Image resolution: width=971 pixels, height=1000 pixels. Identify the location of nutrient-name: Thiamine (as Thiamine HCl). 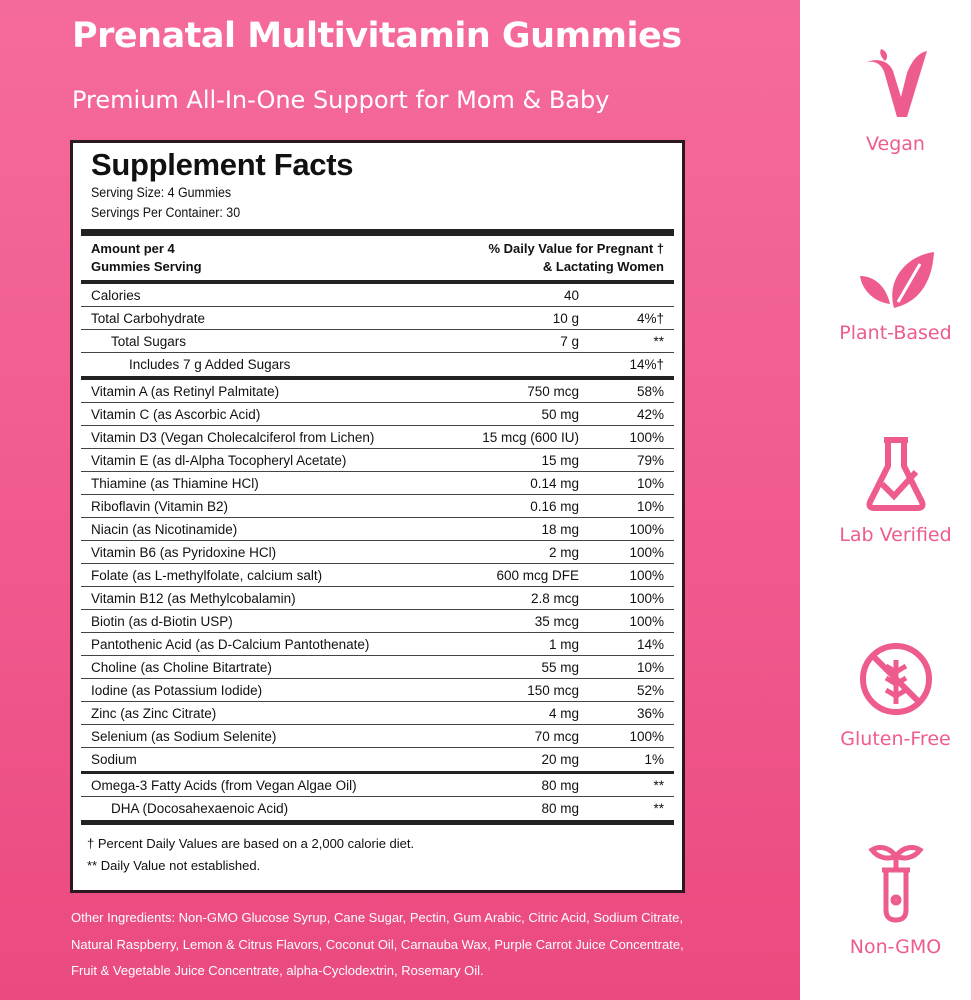
(175, 483).